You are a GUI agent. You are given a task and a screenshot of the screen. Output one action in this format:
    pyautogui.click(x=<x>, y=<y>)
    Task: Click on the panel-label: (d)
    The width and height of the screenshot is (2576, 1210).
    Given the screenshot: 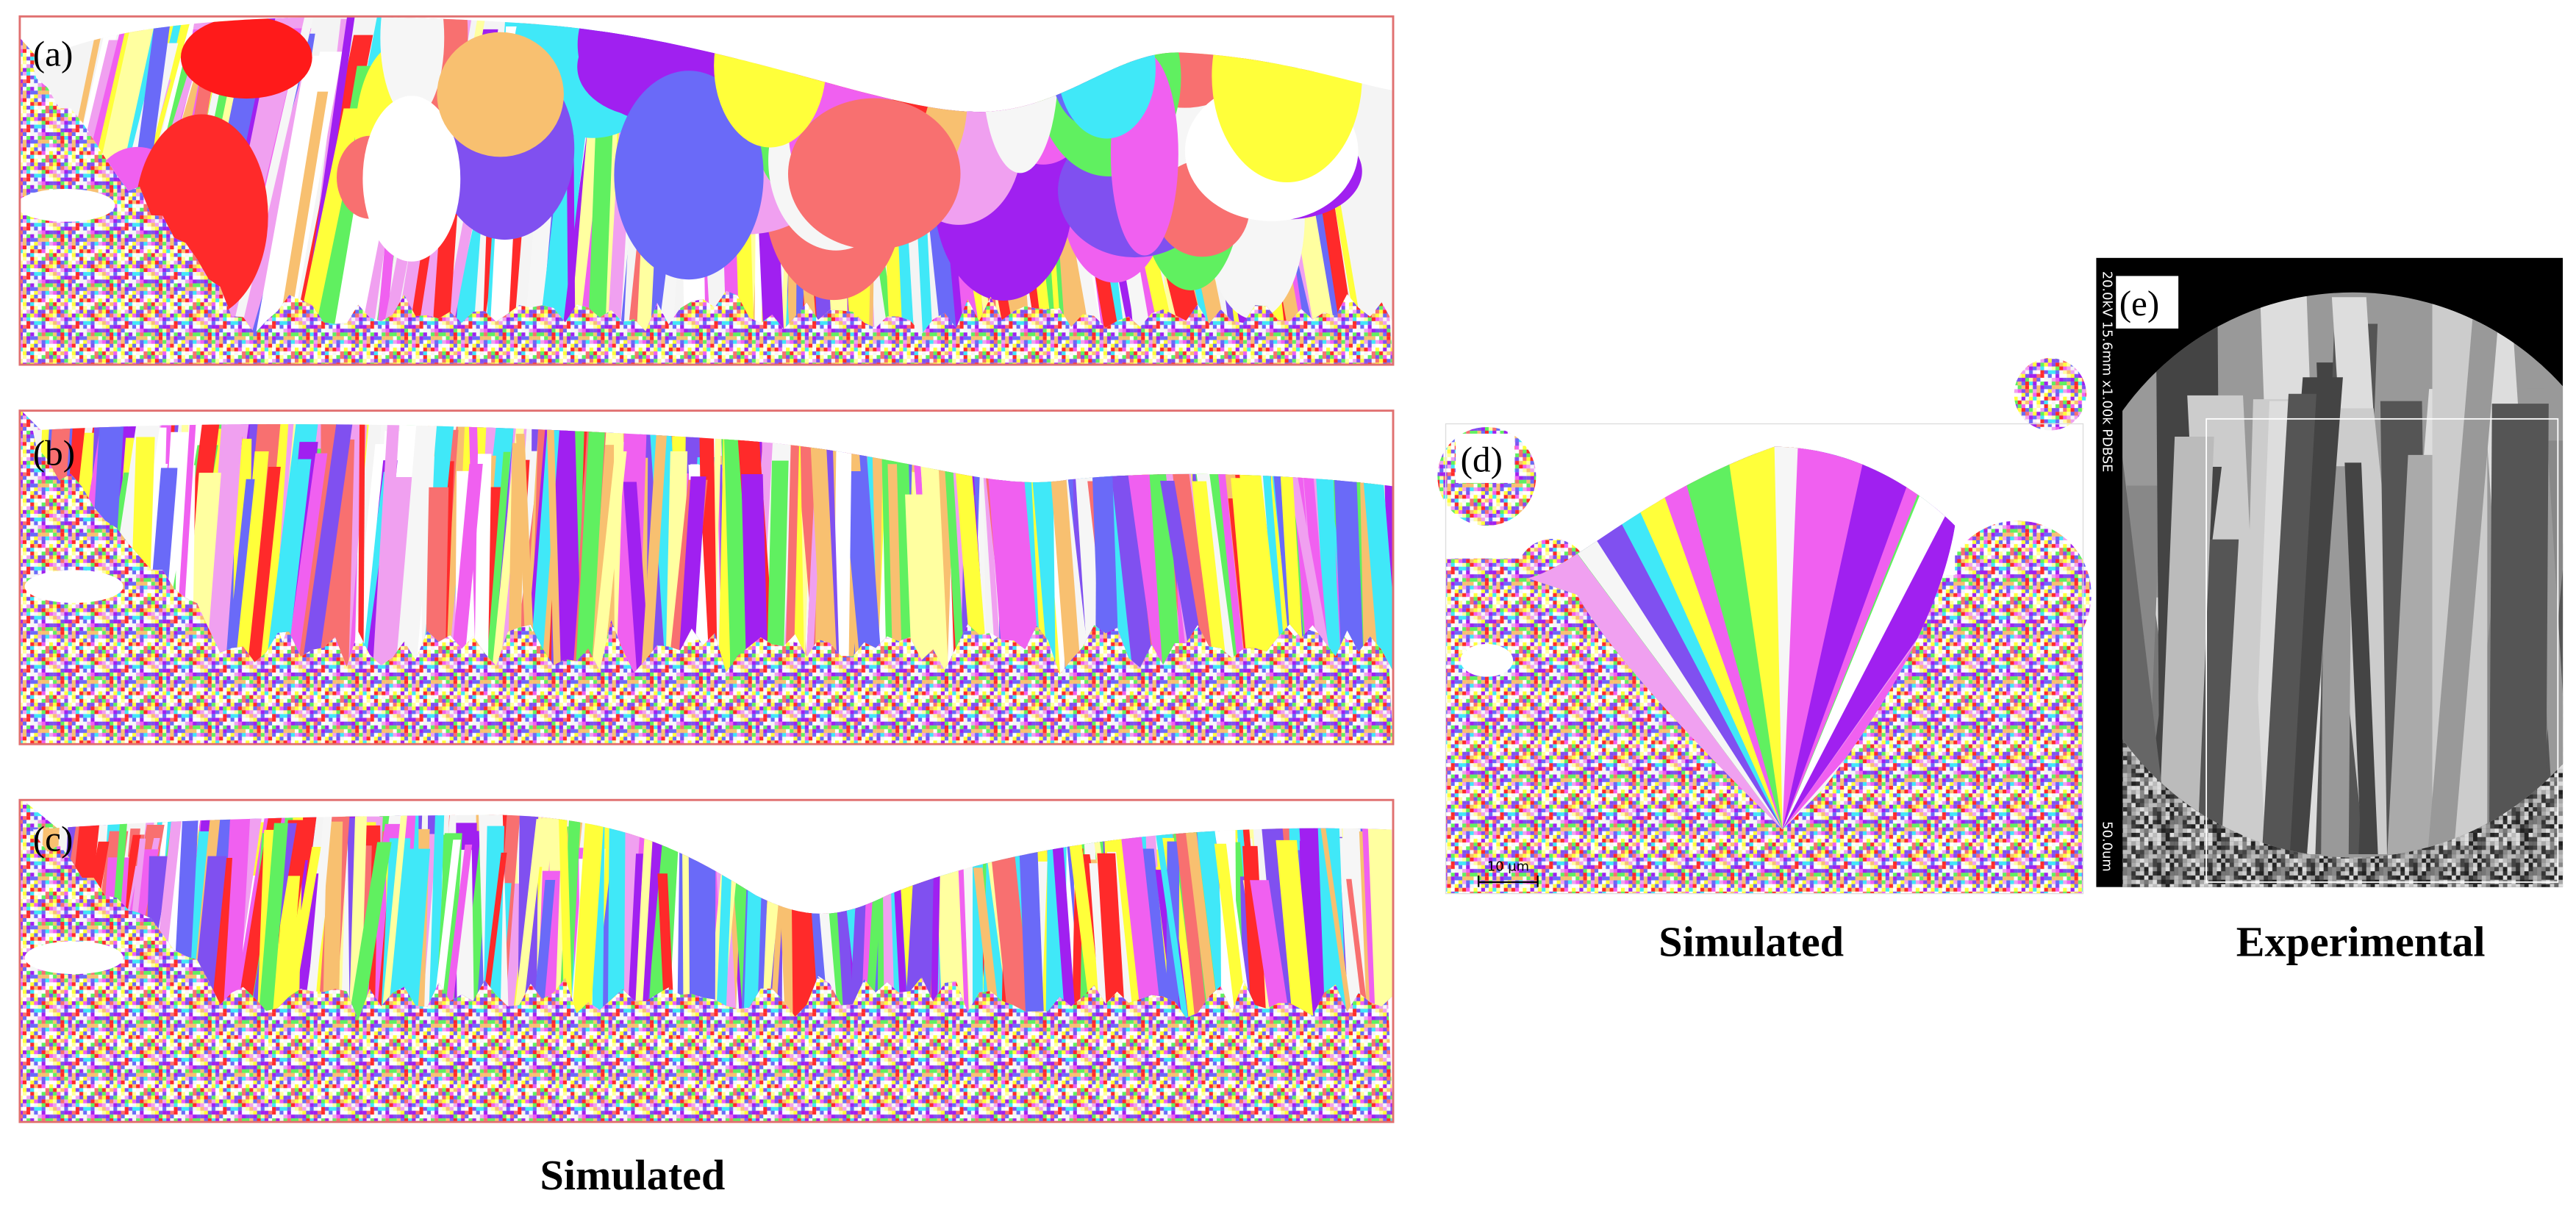 What is the action you would take?
    pyautogui.click(x=1482, y=459)
    